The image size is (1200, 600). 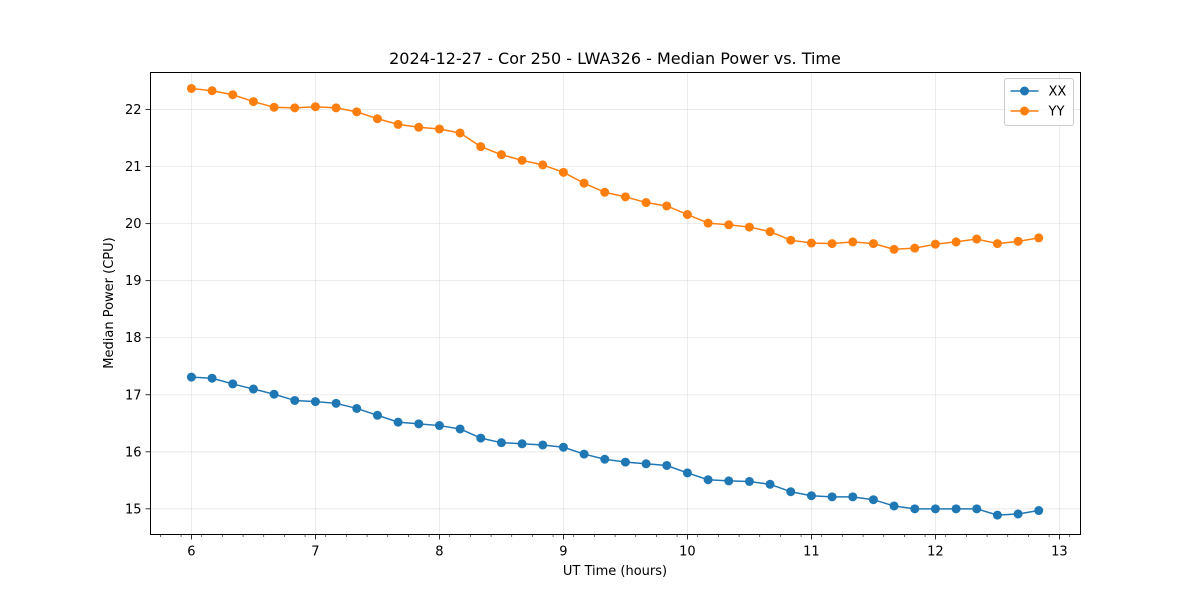 What do you see at coordinates (109, 302) in the screenshot?
I see `y-axis-label: Median Power (CPU)` at bounding box center [109, 302].